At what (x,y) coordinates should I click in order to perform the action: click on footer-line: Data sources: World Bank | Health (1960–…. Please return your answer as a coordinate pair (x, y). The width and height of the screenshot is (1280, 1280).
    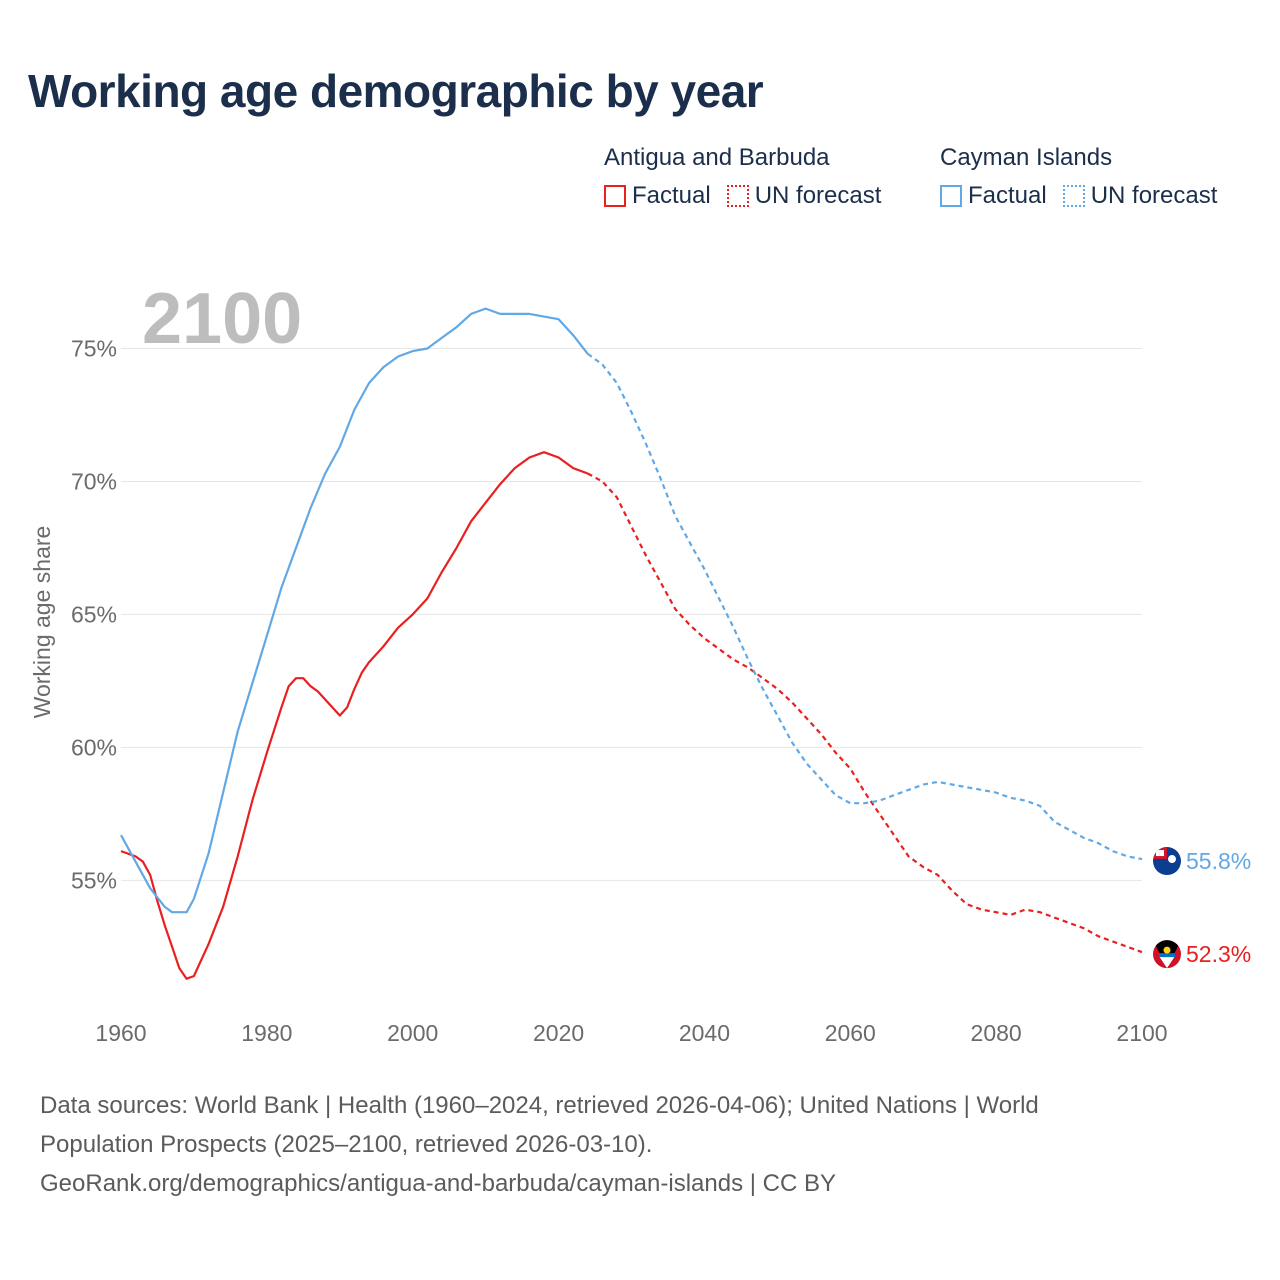
    Looking at the image, I should click on (539, 1105).